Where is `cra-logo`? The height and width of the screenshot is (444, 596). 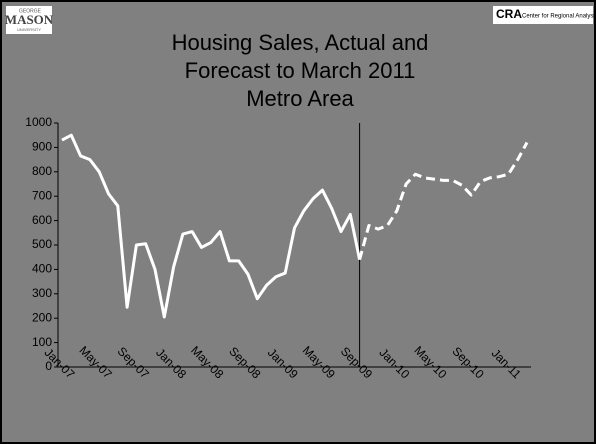
cra-logo is located at coordinates (543, 15).